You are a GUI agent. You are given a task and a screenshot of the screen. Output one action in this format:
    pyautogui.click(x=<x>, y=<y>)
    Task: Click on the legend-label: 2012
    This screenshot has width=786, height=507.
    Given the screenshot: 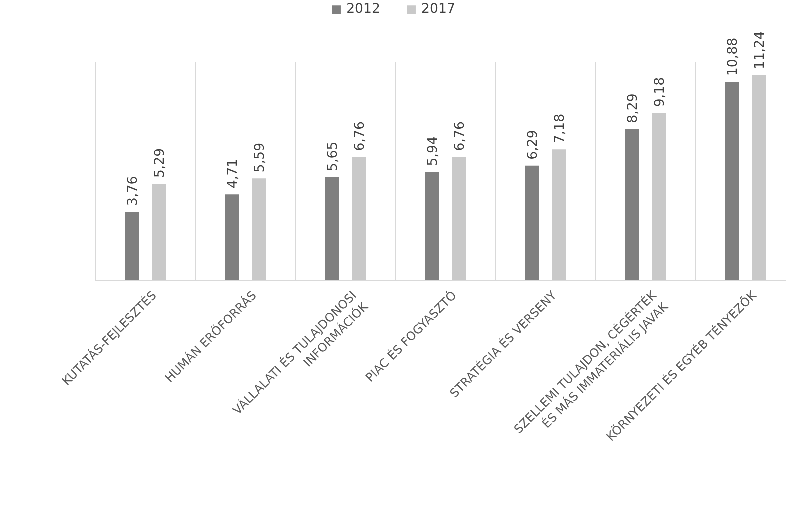 What is the action you would take?
    pyautogui.click(x=363, y=9)
    